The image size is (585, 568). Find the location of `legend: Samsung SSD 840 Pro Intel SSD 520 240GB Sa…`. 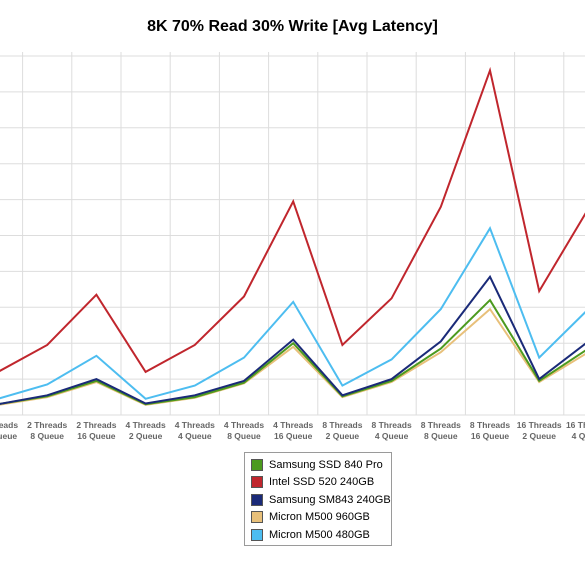

legend: Samsung SSD 840 Pro Intel SSD 520 240GB Sa… is located at coordinates (318, 499).